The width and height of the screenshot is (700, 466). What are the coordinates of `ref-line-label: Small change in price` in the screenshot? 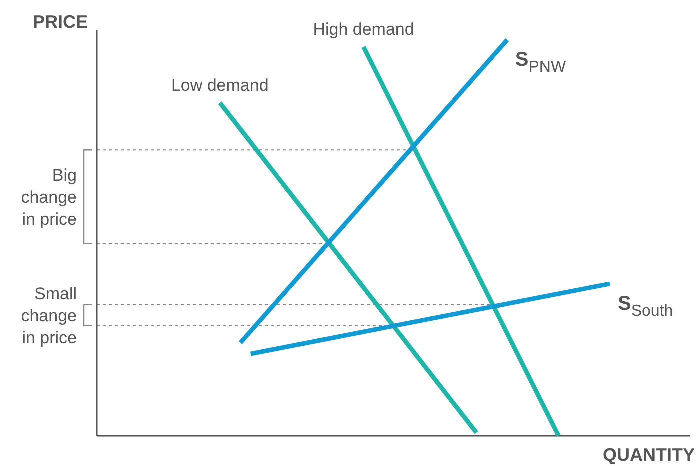 It's located at (49, 316).